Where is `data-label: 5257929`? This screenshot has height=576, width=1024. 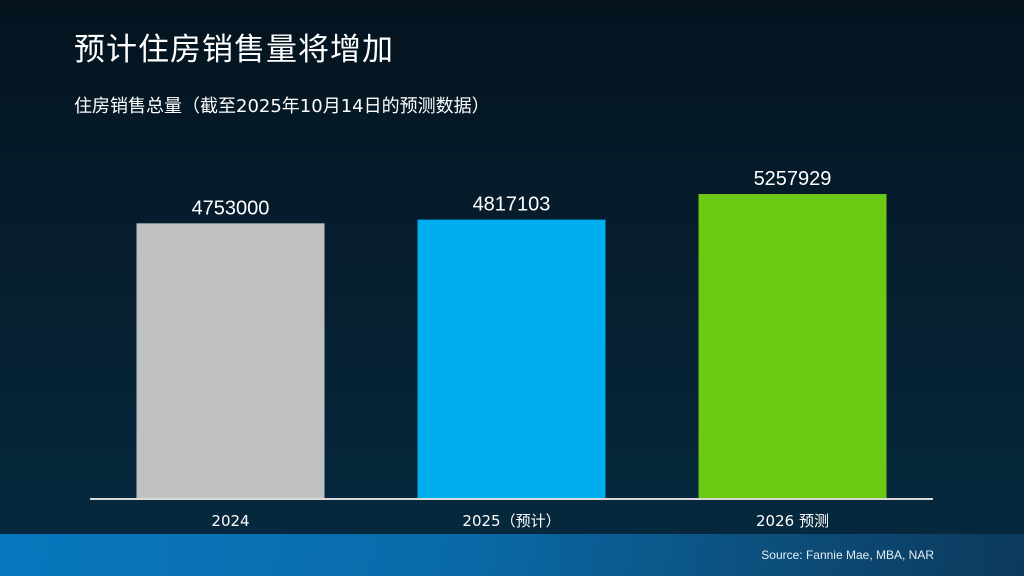
data-label: 5257929 is located at coordinates (793, 179).